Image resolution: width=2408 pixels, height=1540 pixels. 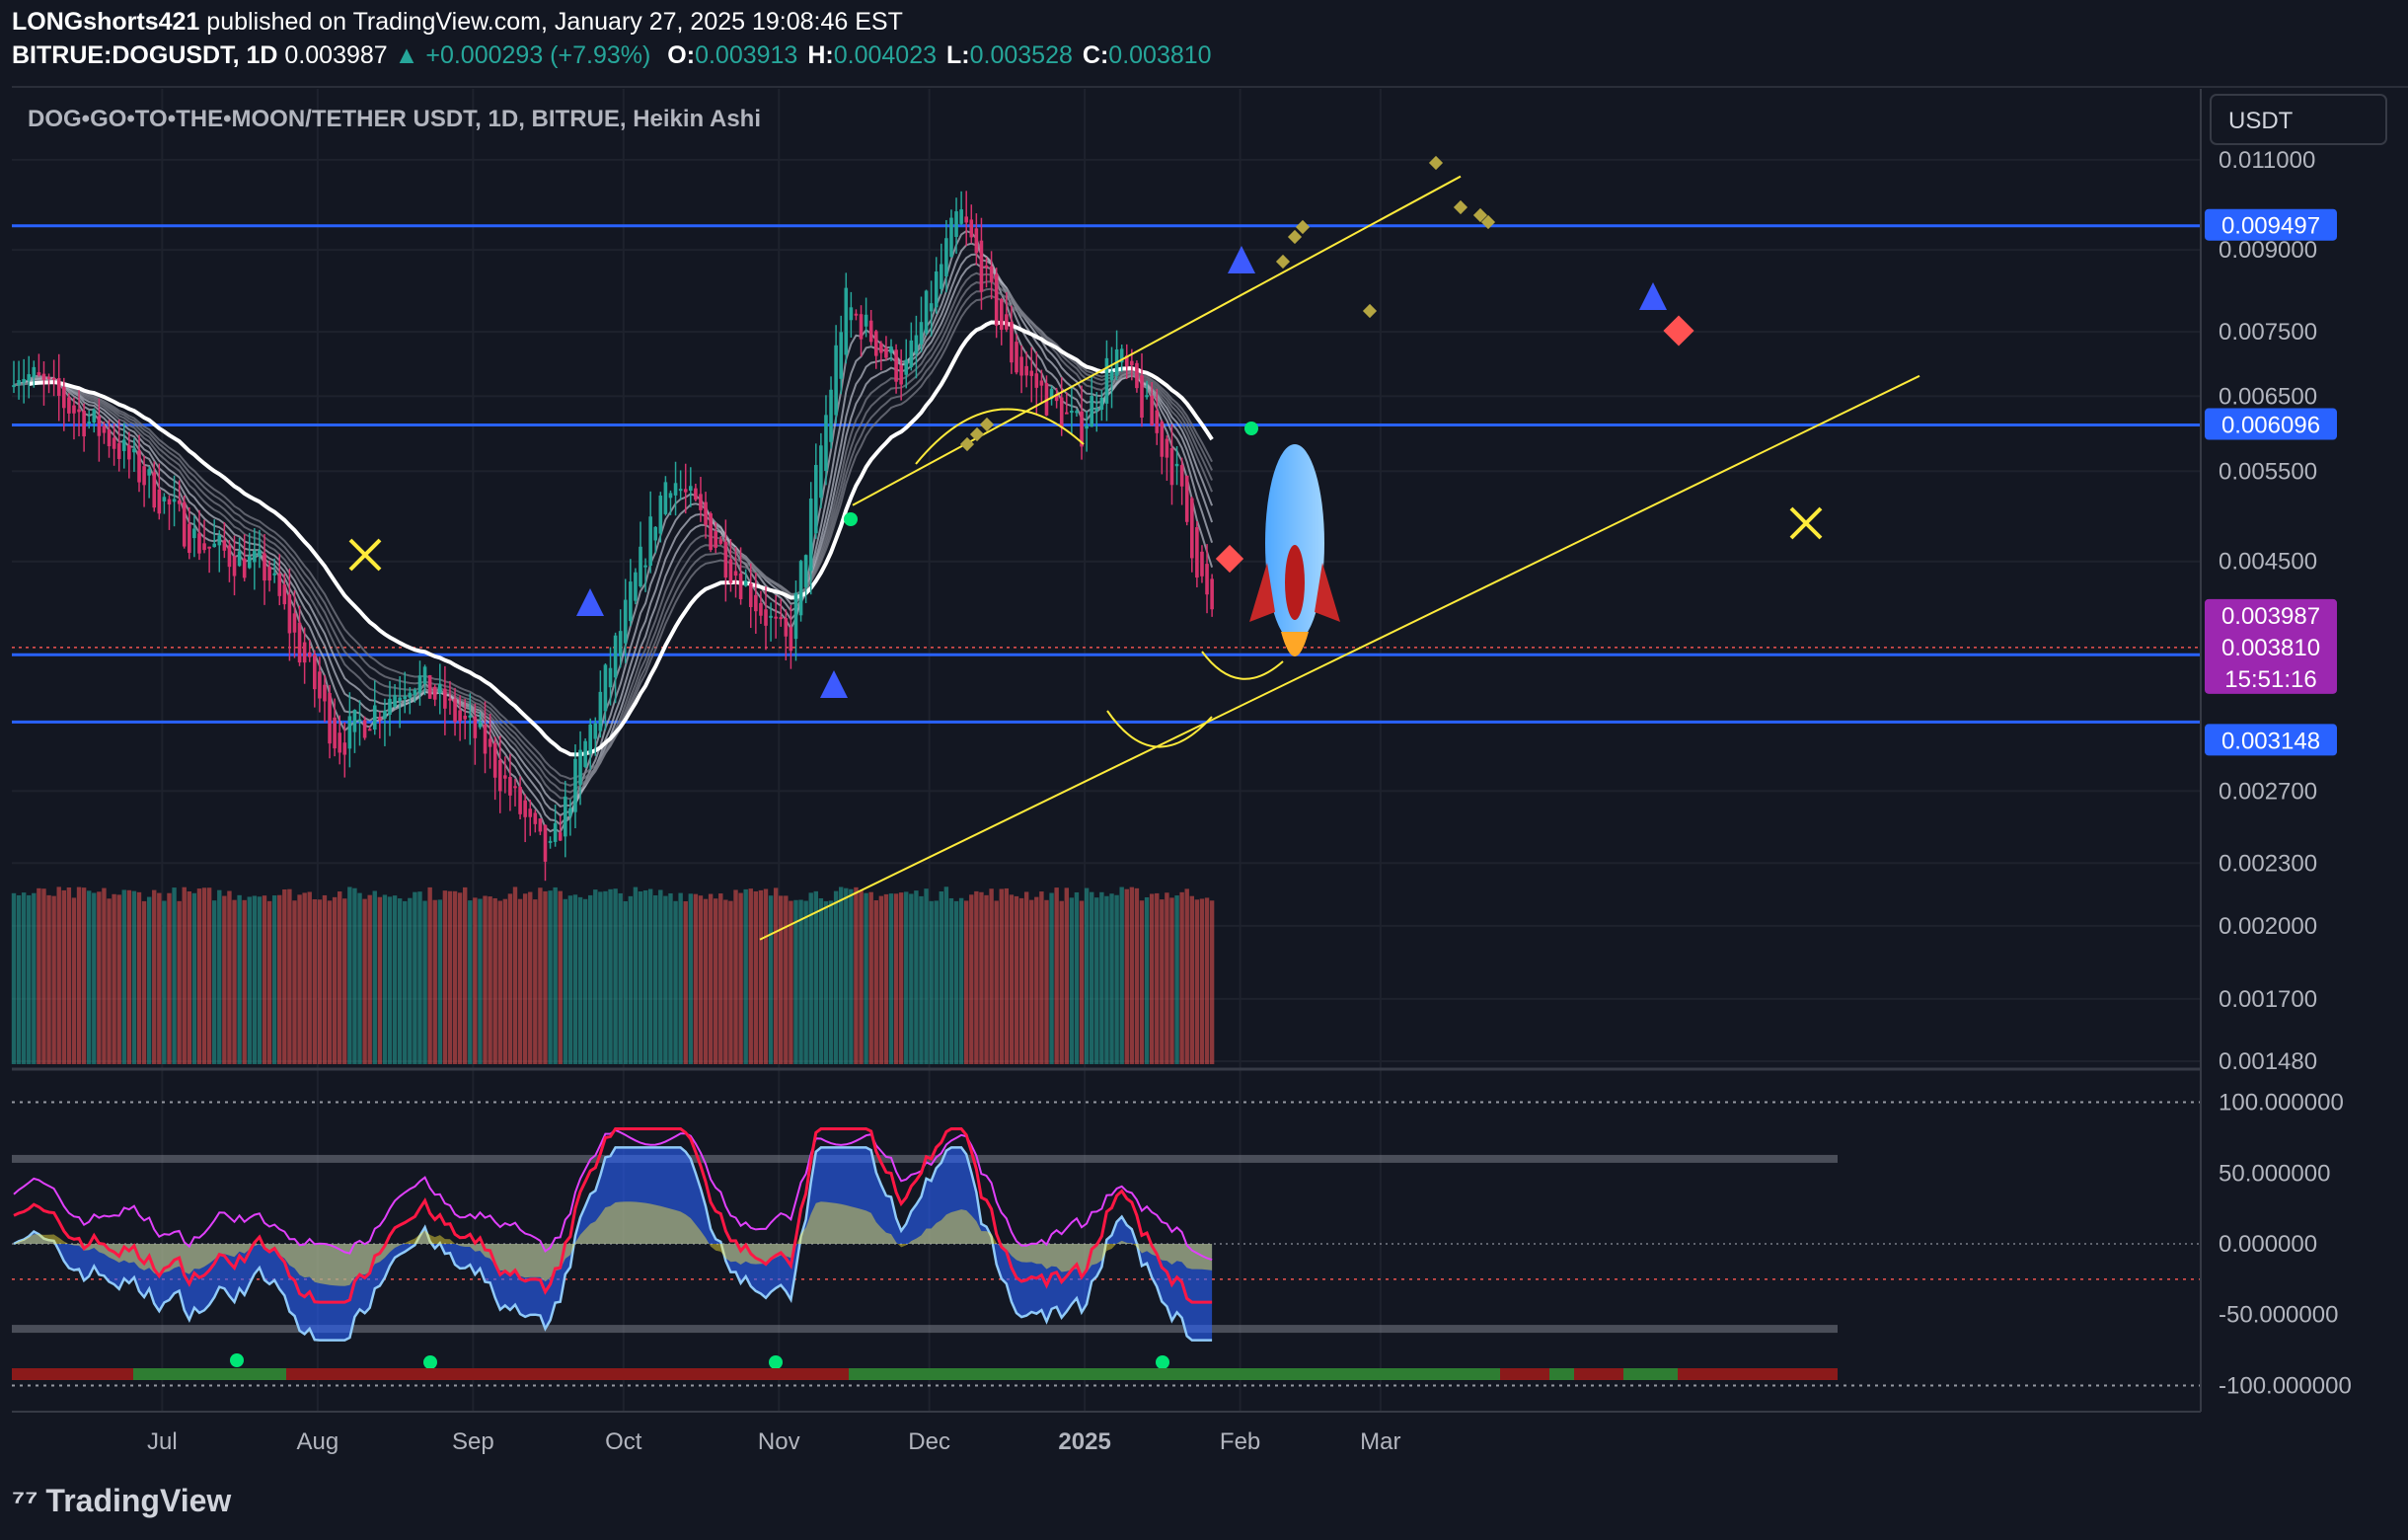 I want to click on osc-band, so click(x=925, y=1329).